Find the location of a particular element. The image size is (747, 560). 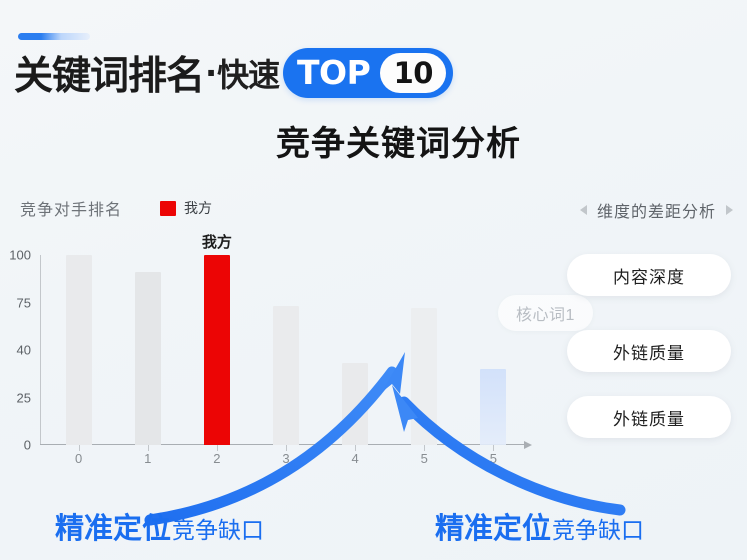

chart-header: 竞争对手排名 我方 is located at coordinates (116, 208).